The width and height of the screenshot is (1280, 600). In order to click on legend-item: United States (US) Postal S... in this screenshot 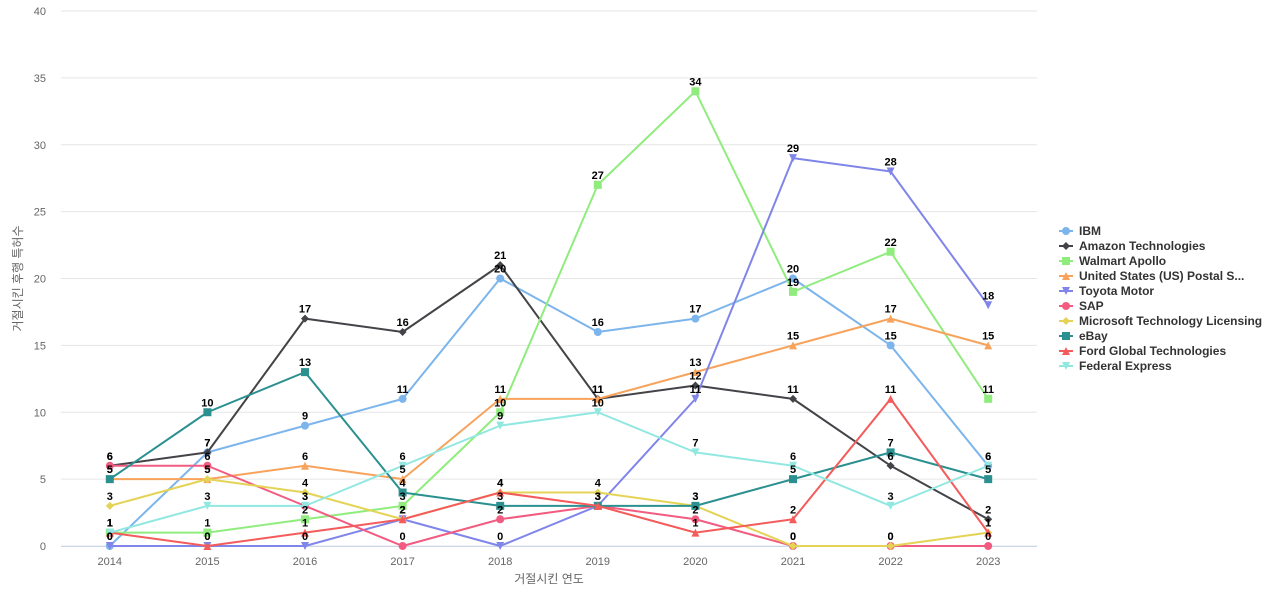, I will do `click(1151, 276)`.